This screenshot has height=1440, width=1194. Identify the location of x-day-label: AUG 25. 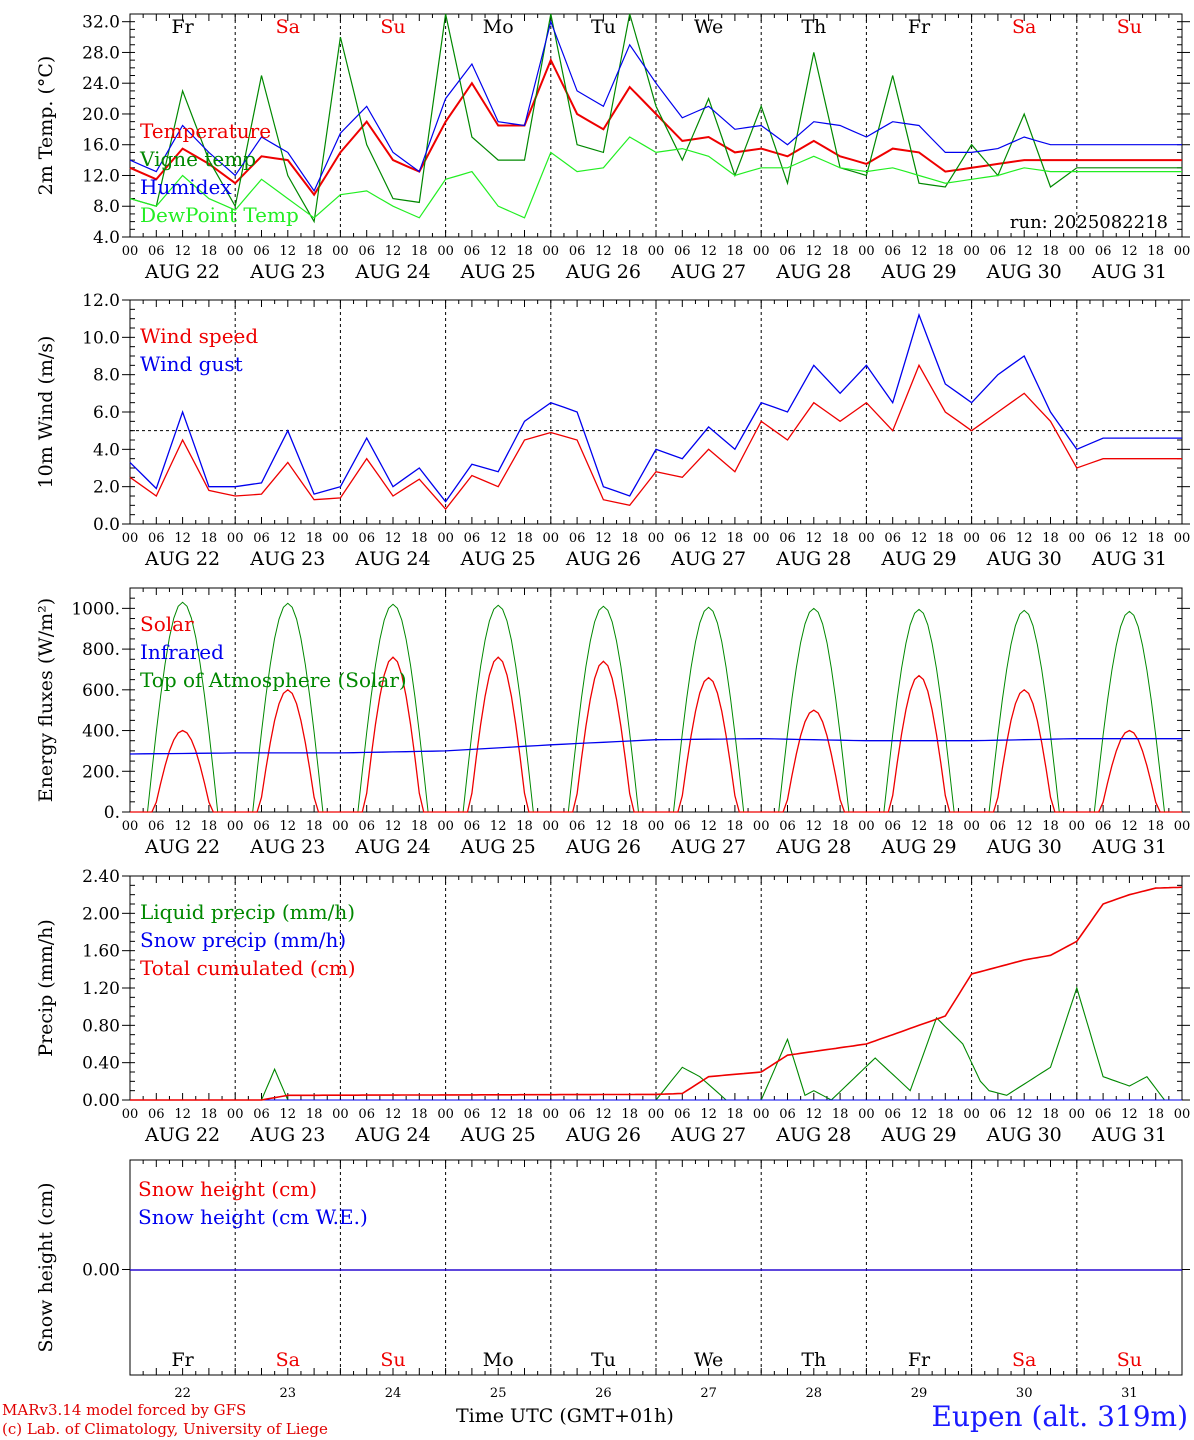
(498, 847).